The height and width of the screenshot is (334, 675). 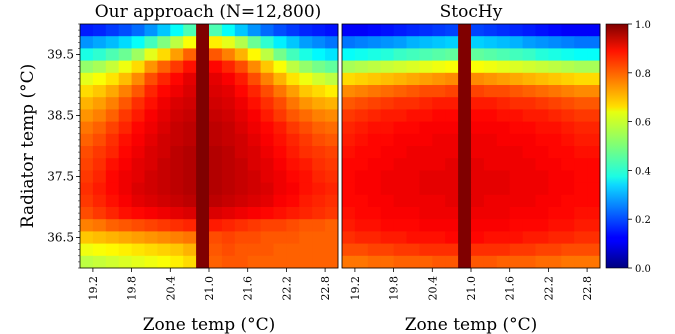 I want to click on colorbar-tick-label: 1.0, so click(x=643, y=25).